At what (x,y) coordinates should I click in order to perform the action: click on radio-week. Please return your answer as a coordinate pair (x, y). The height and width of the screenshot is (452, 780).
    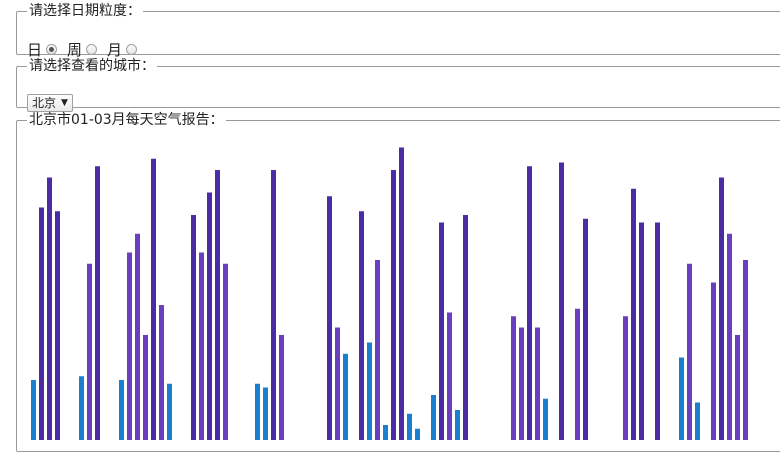
    Looking at the image, I should click on (92, 49).